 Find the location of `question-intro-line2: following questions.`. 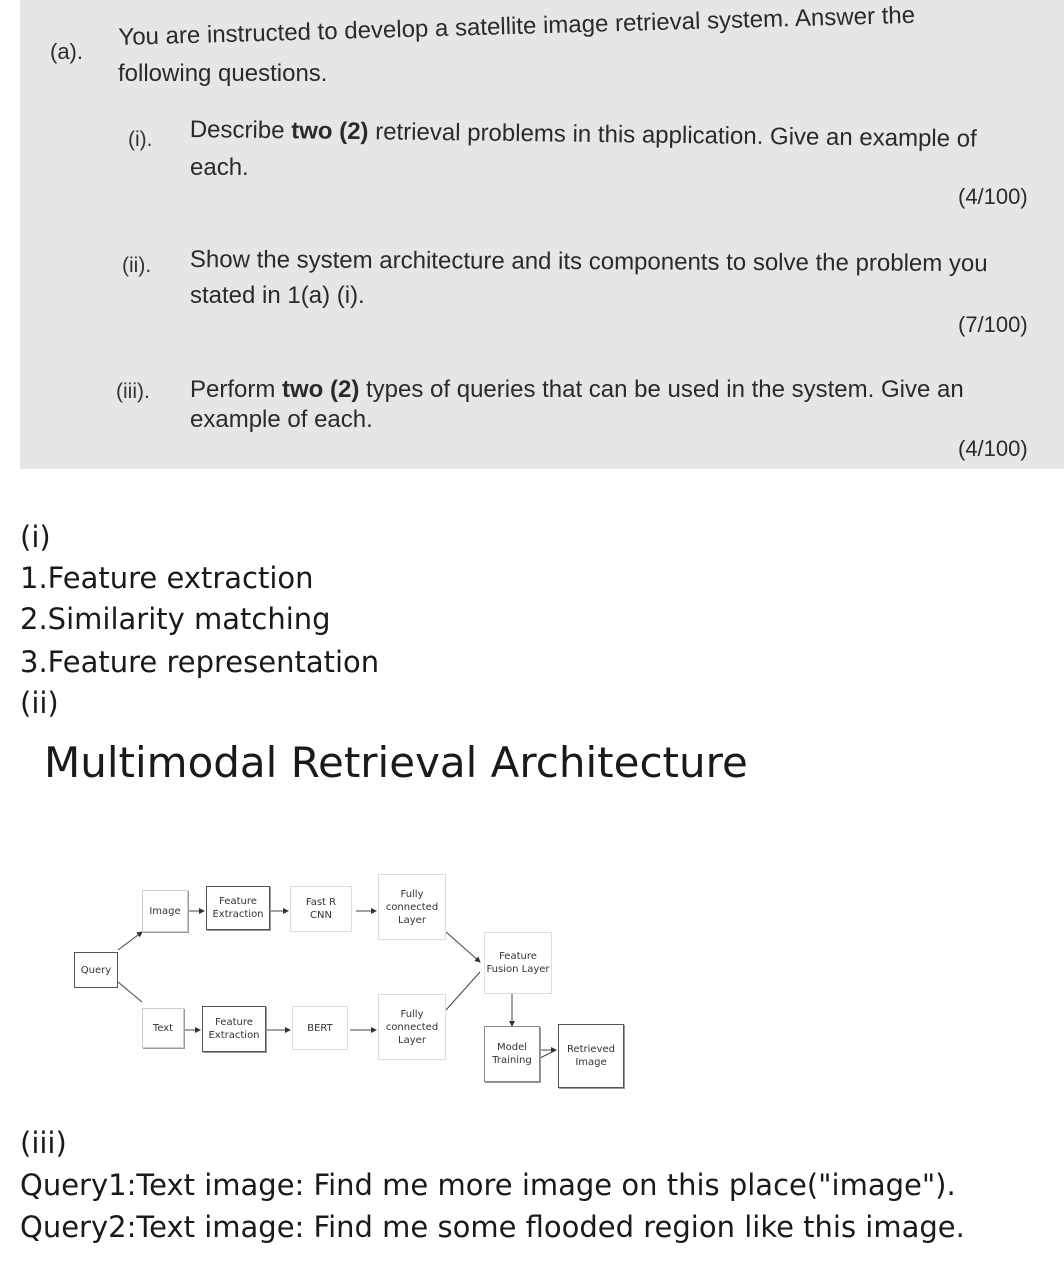

question-intro-line2: following questions. is located at coordinates (223, 73).